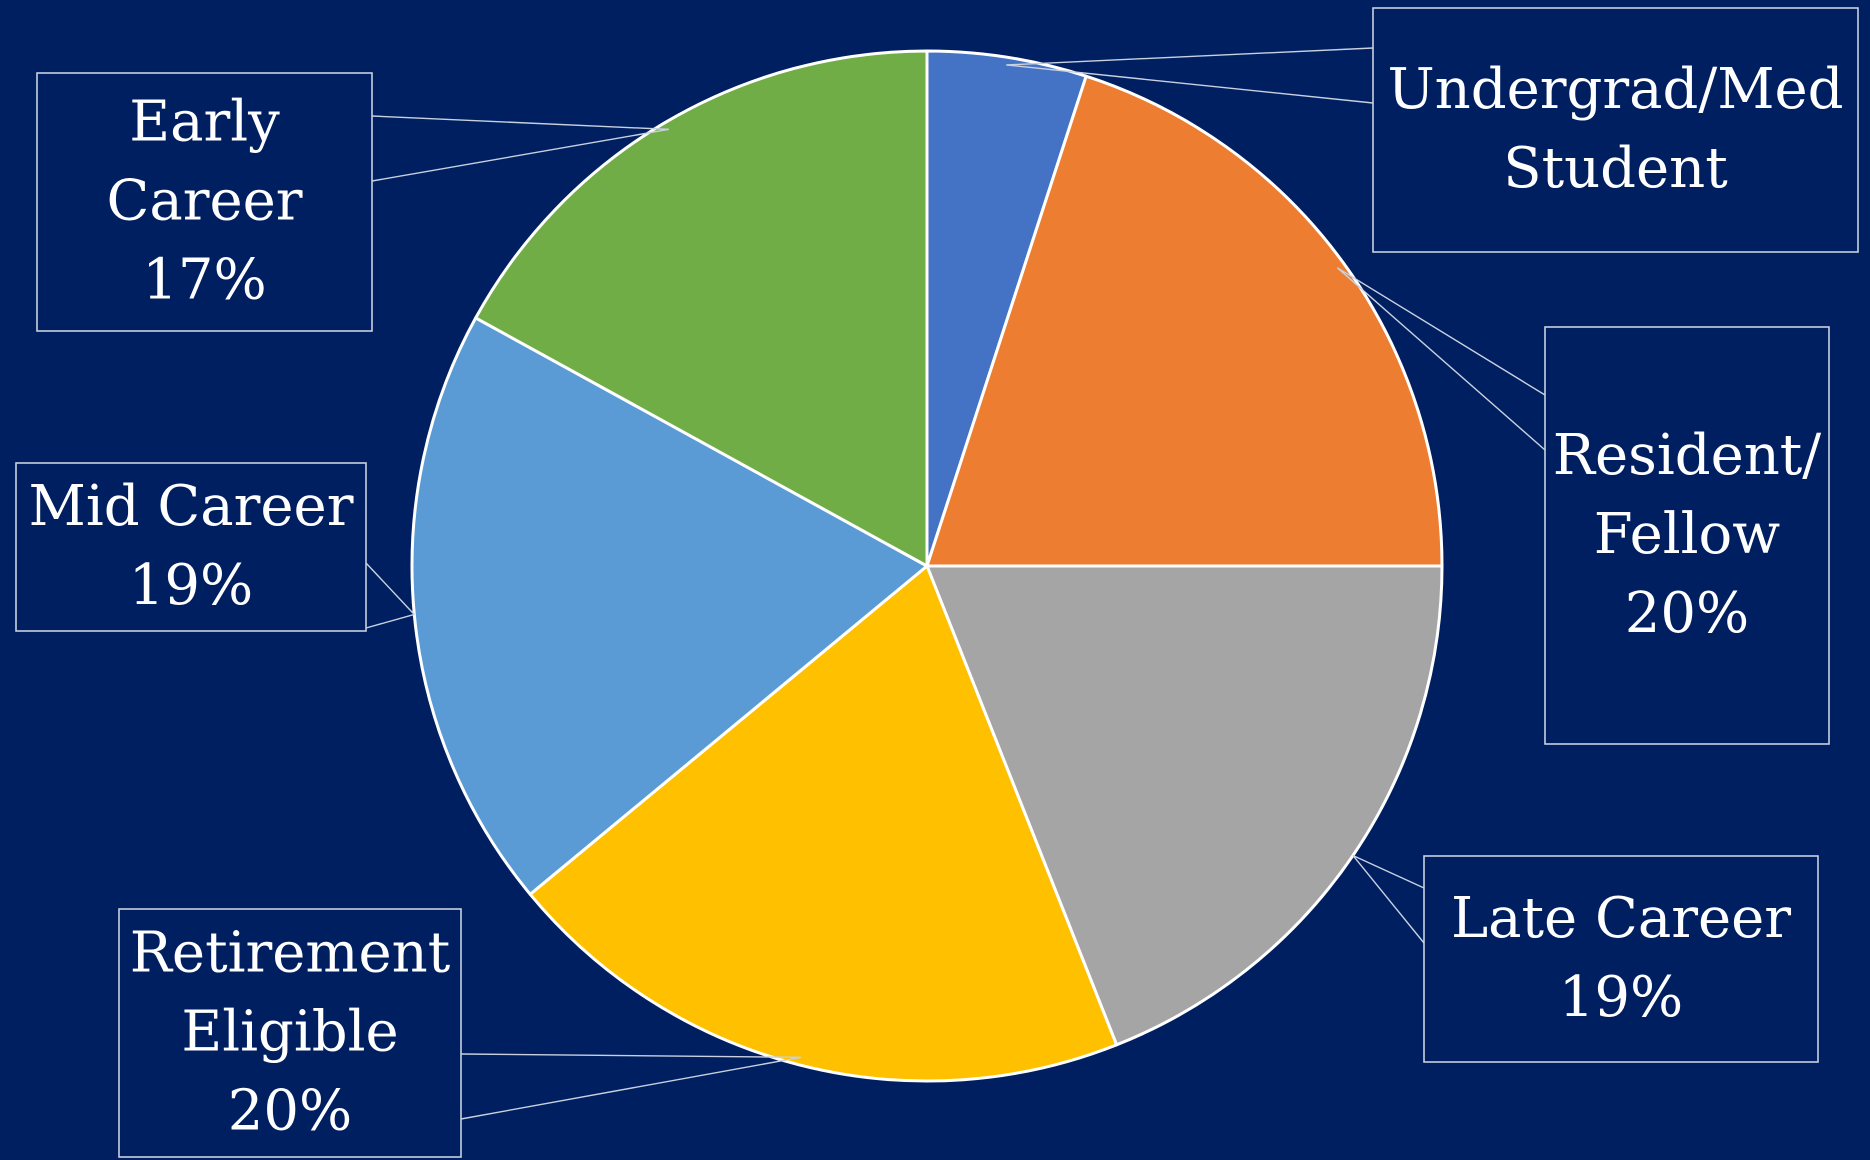 This screenshot has height=1160, width=1870. I want to click on label-box-retirement-eligible, so click(290, 1033).